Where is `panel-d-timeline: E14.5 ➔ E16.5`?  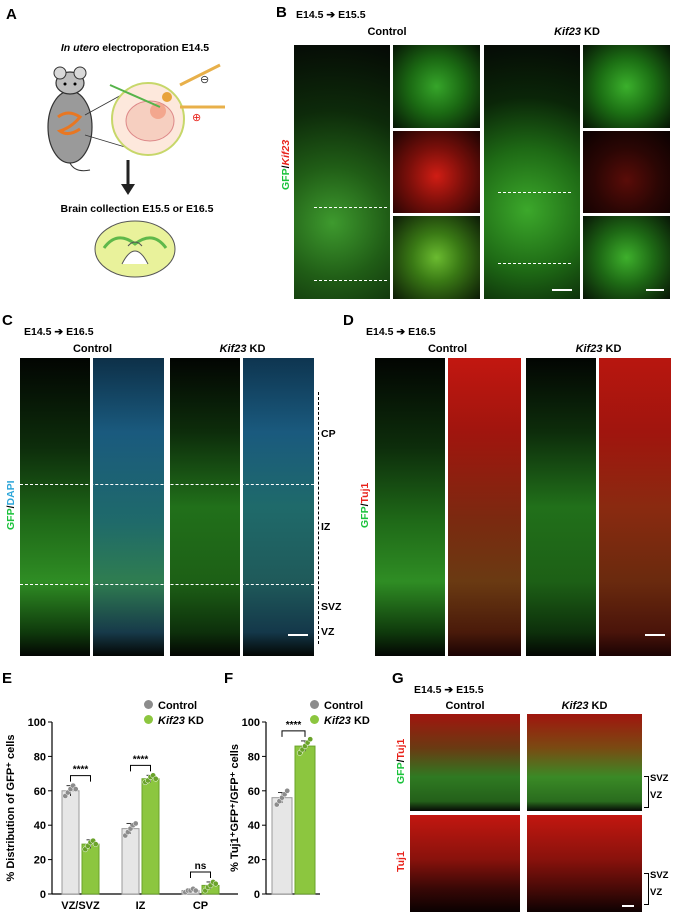 panel-d-timeline: E14.5 ➔ E16.5 is located at coordinates (401, 332).